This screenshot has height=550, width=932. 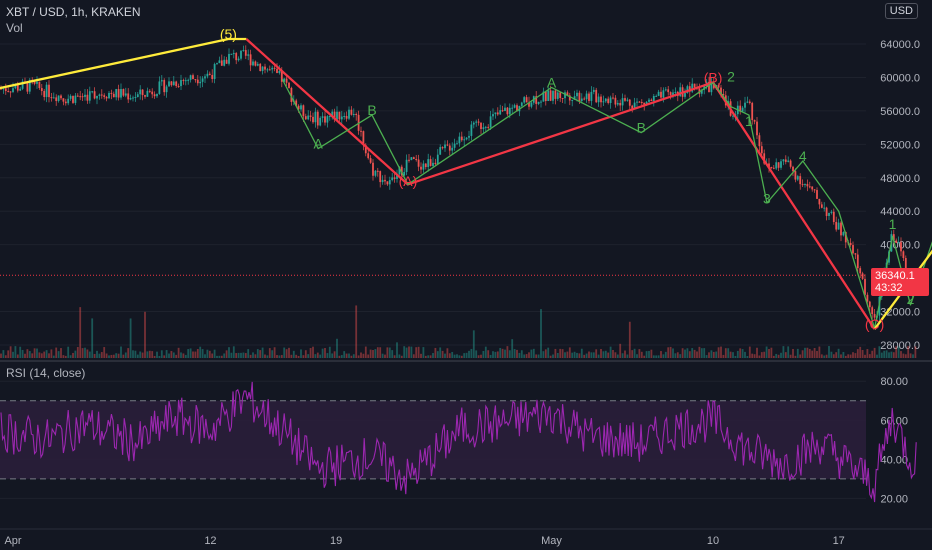 I want to click on time-axis-label: 17, so click(x=839, y=541).